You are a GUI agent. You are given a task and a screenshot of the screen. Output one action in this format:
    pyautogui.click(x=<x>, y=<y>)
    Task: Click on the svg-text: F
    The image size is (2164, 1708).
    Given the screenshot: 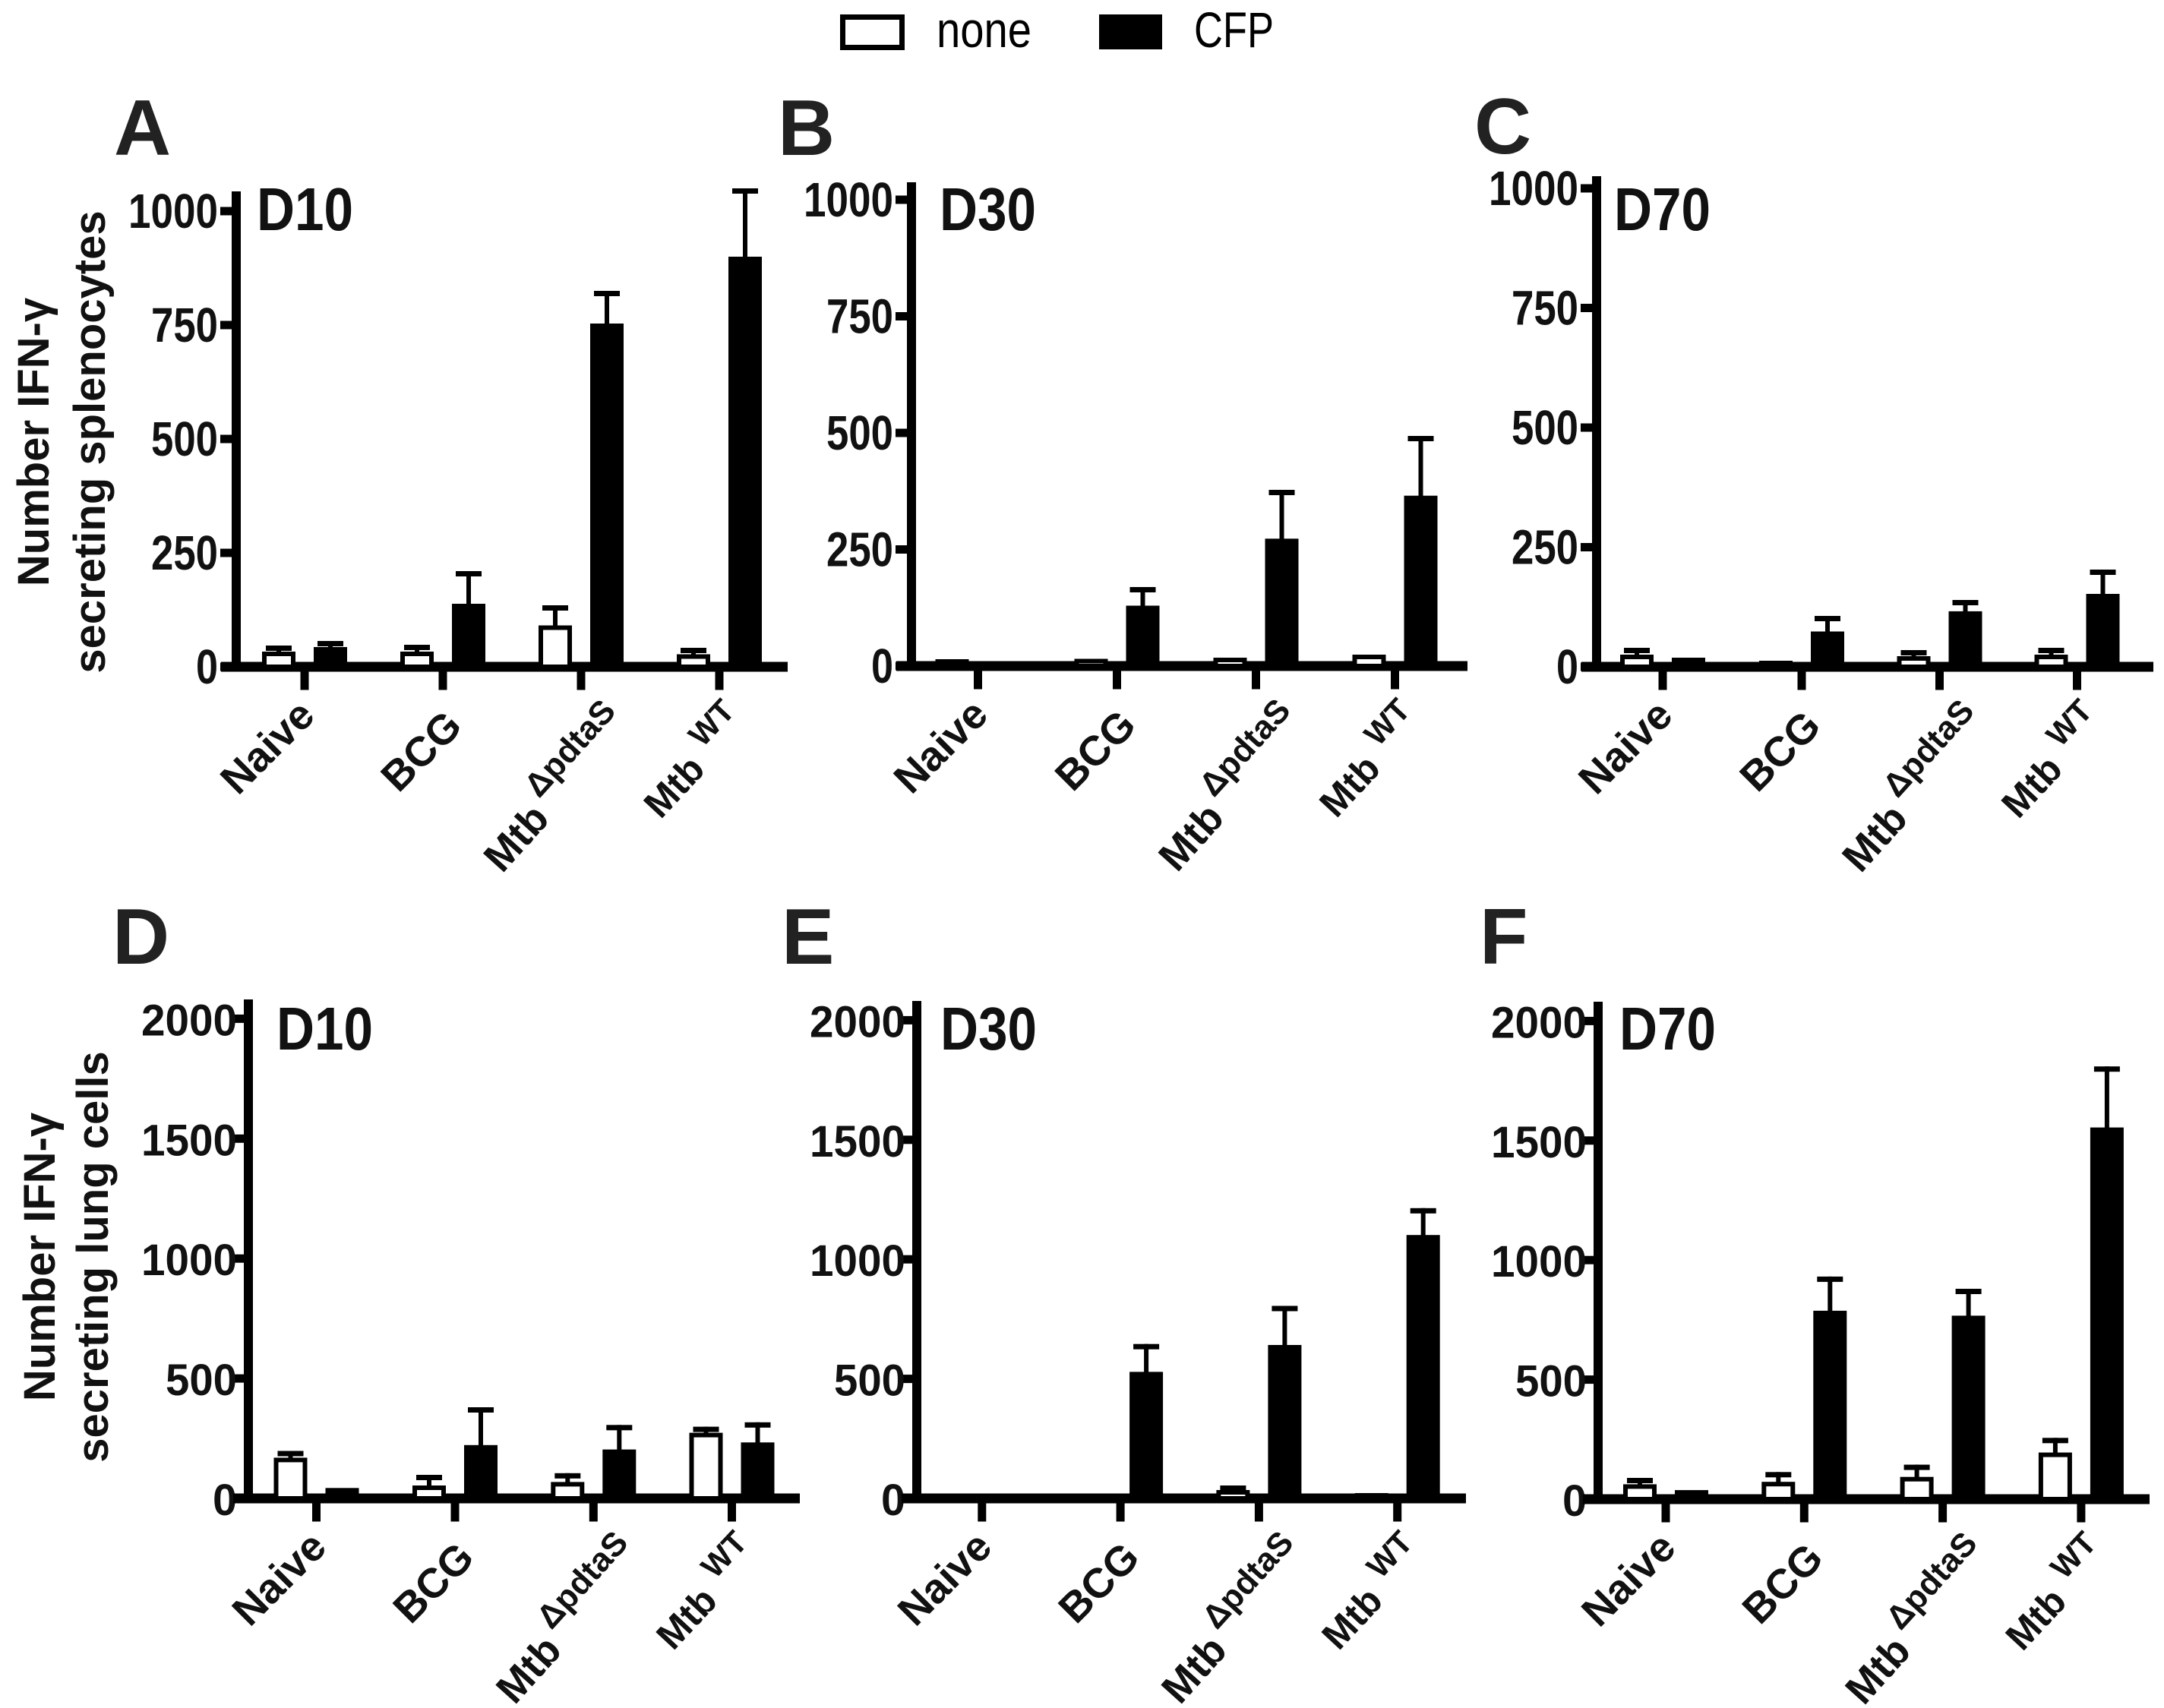 What is the action you would take?
    pyautogui.click(x=1504, y=937)
    